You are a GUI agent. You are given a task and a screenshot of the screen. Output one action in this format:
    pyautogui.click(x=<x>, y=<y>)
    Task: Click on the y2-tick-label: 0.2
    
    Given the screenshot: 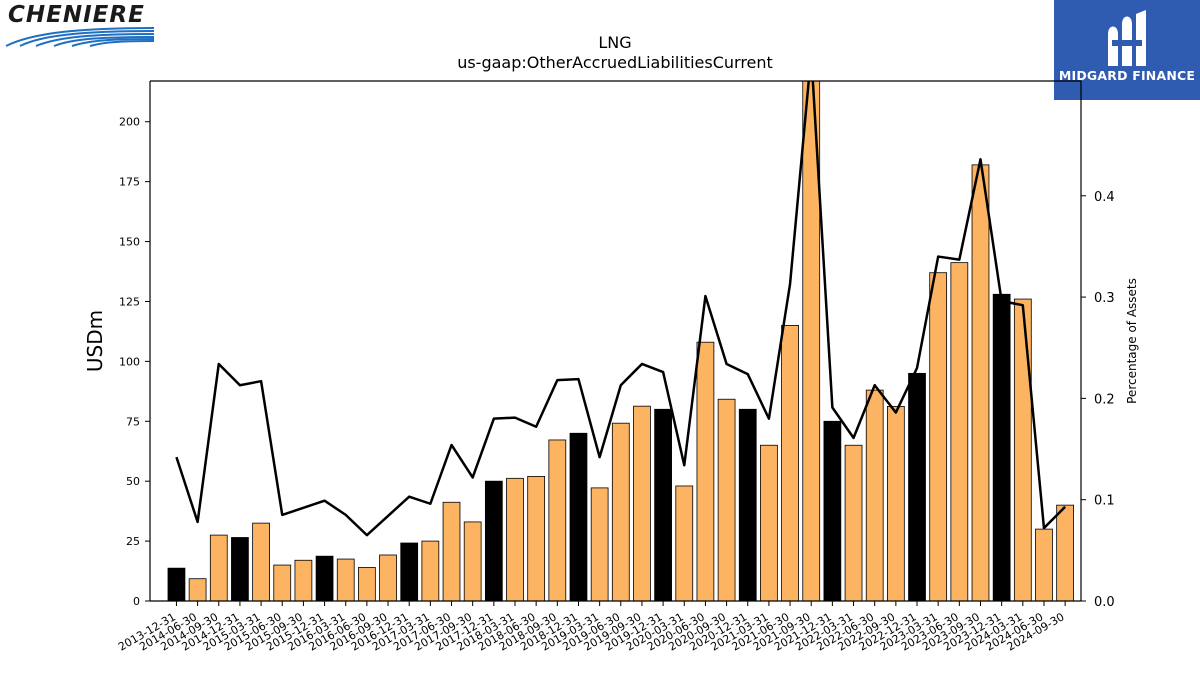 What is the action you would take?
    pyautogui.click(x=1104, y=399)
    